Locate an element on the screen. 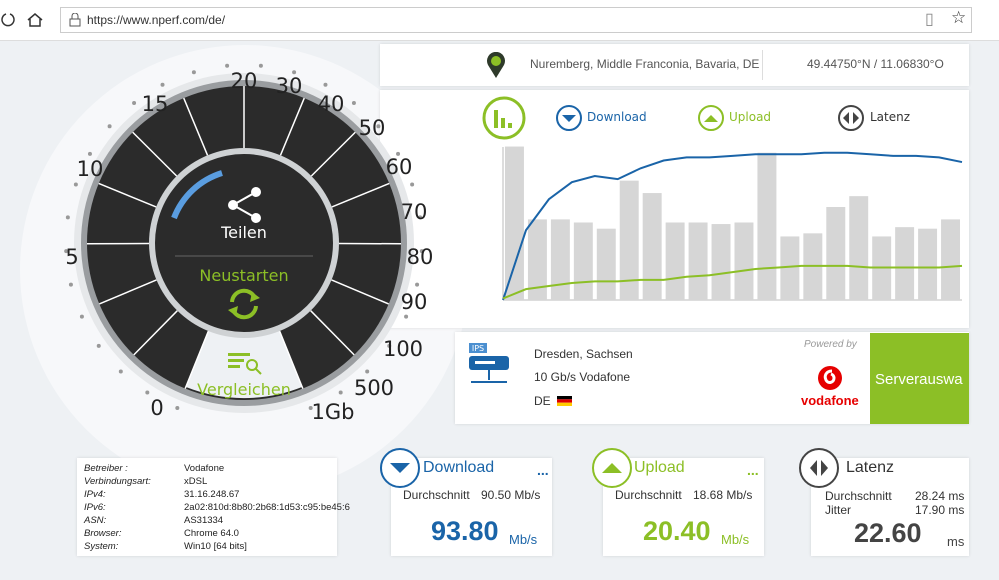 The image size is (999, 580). scale-label: 1Gb is located at coordinates (333, 412).